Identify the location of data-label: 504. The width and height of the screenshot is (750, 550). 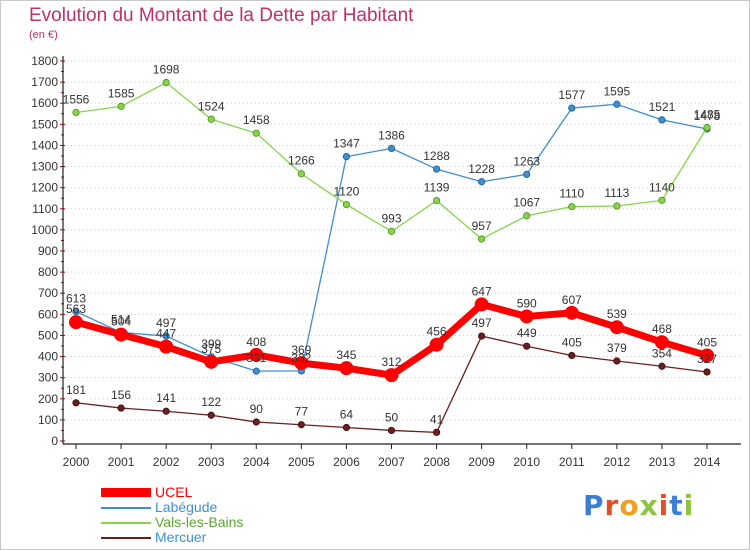
(121, 322).